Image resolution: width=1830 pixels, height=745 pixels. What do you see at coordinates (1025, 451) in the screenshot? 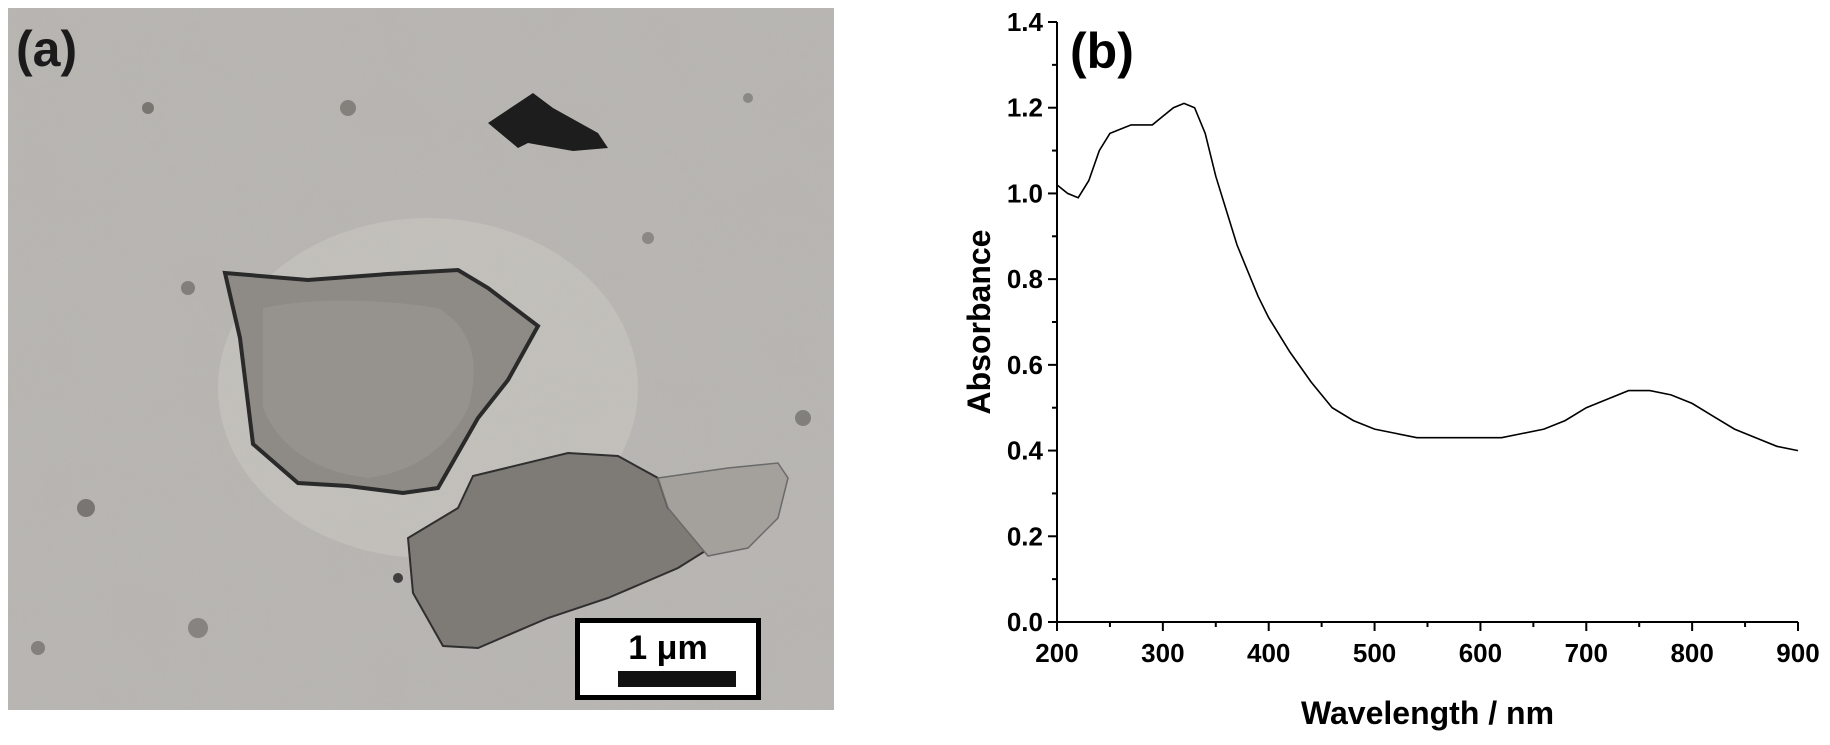
I see `y-tick-label: 0.4` at bounding box center [1025, 451].